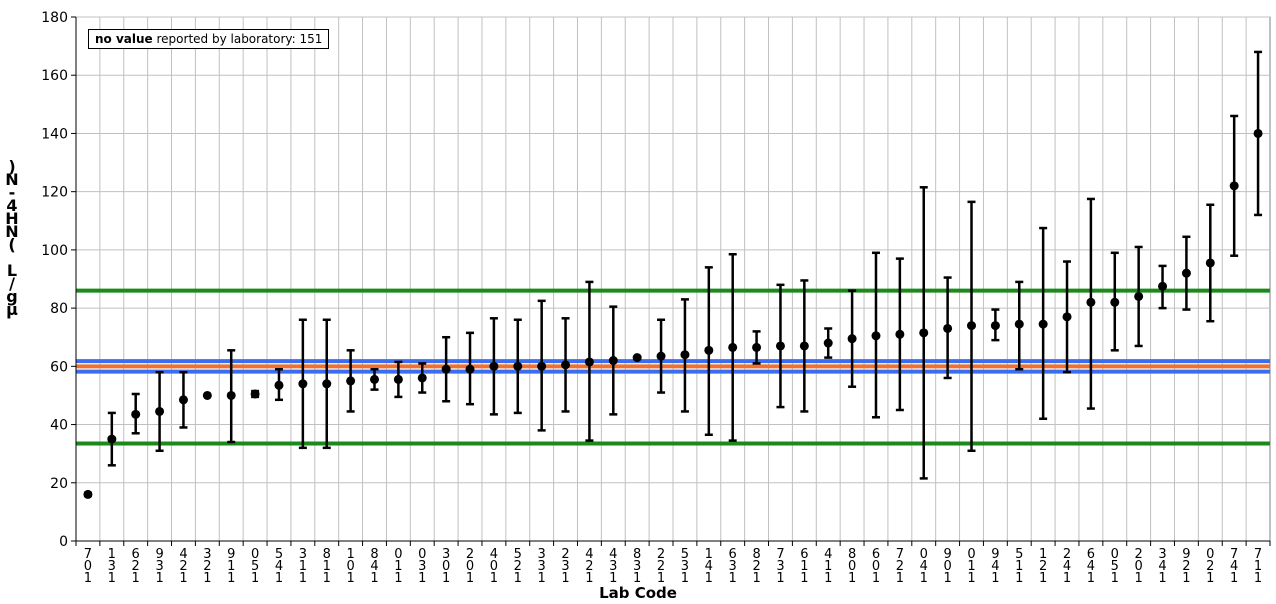  Describe the element at coordinates (237, 39) in the screenshot. I see `no-value-note-text: reported by laboratory: 151` at that location.